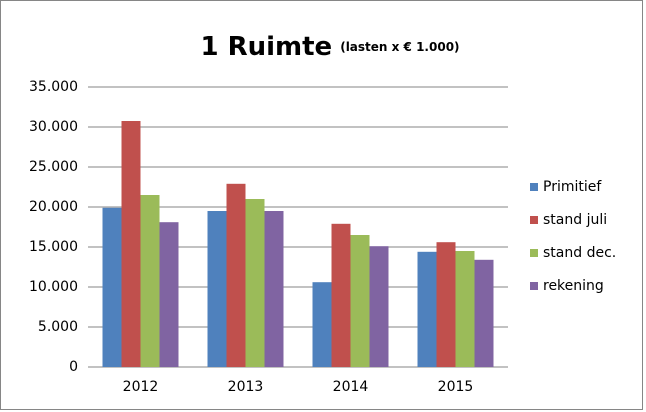  Describe the element at coordinates (456, 387) in the screenshot. I see `x-tick-label: 2015` at that location.